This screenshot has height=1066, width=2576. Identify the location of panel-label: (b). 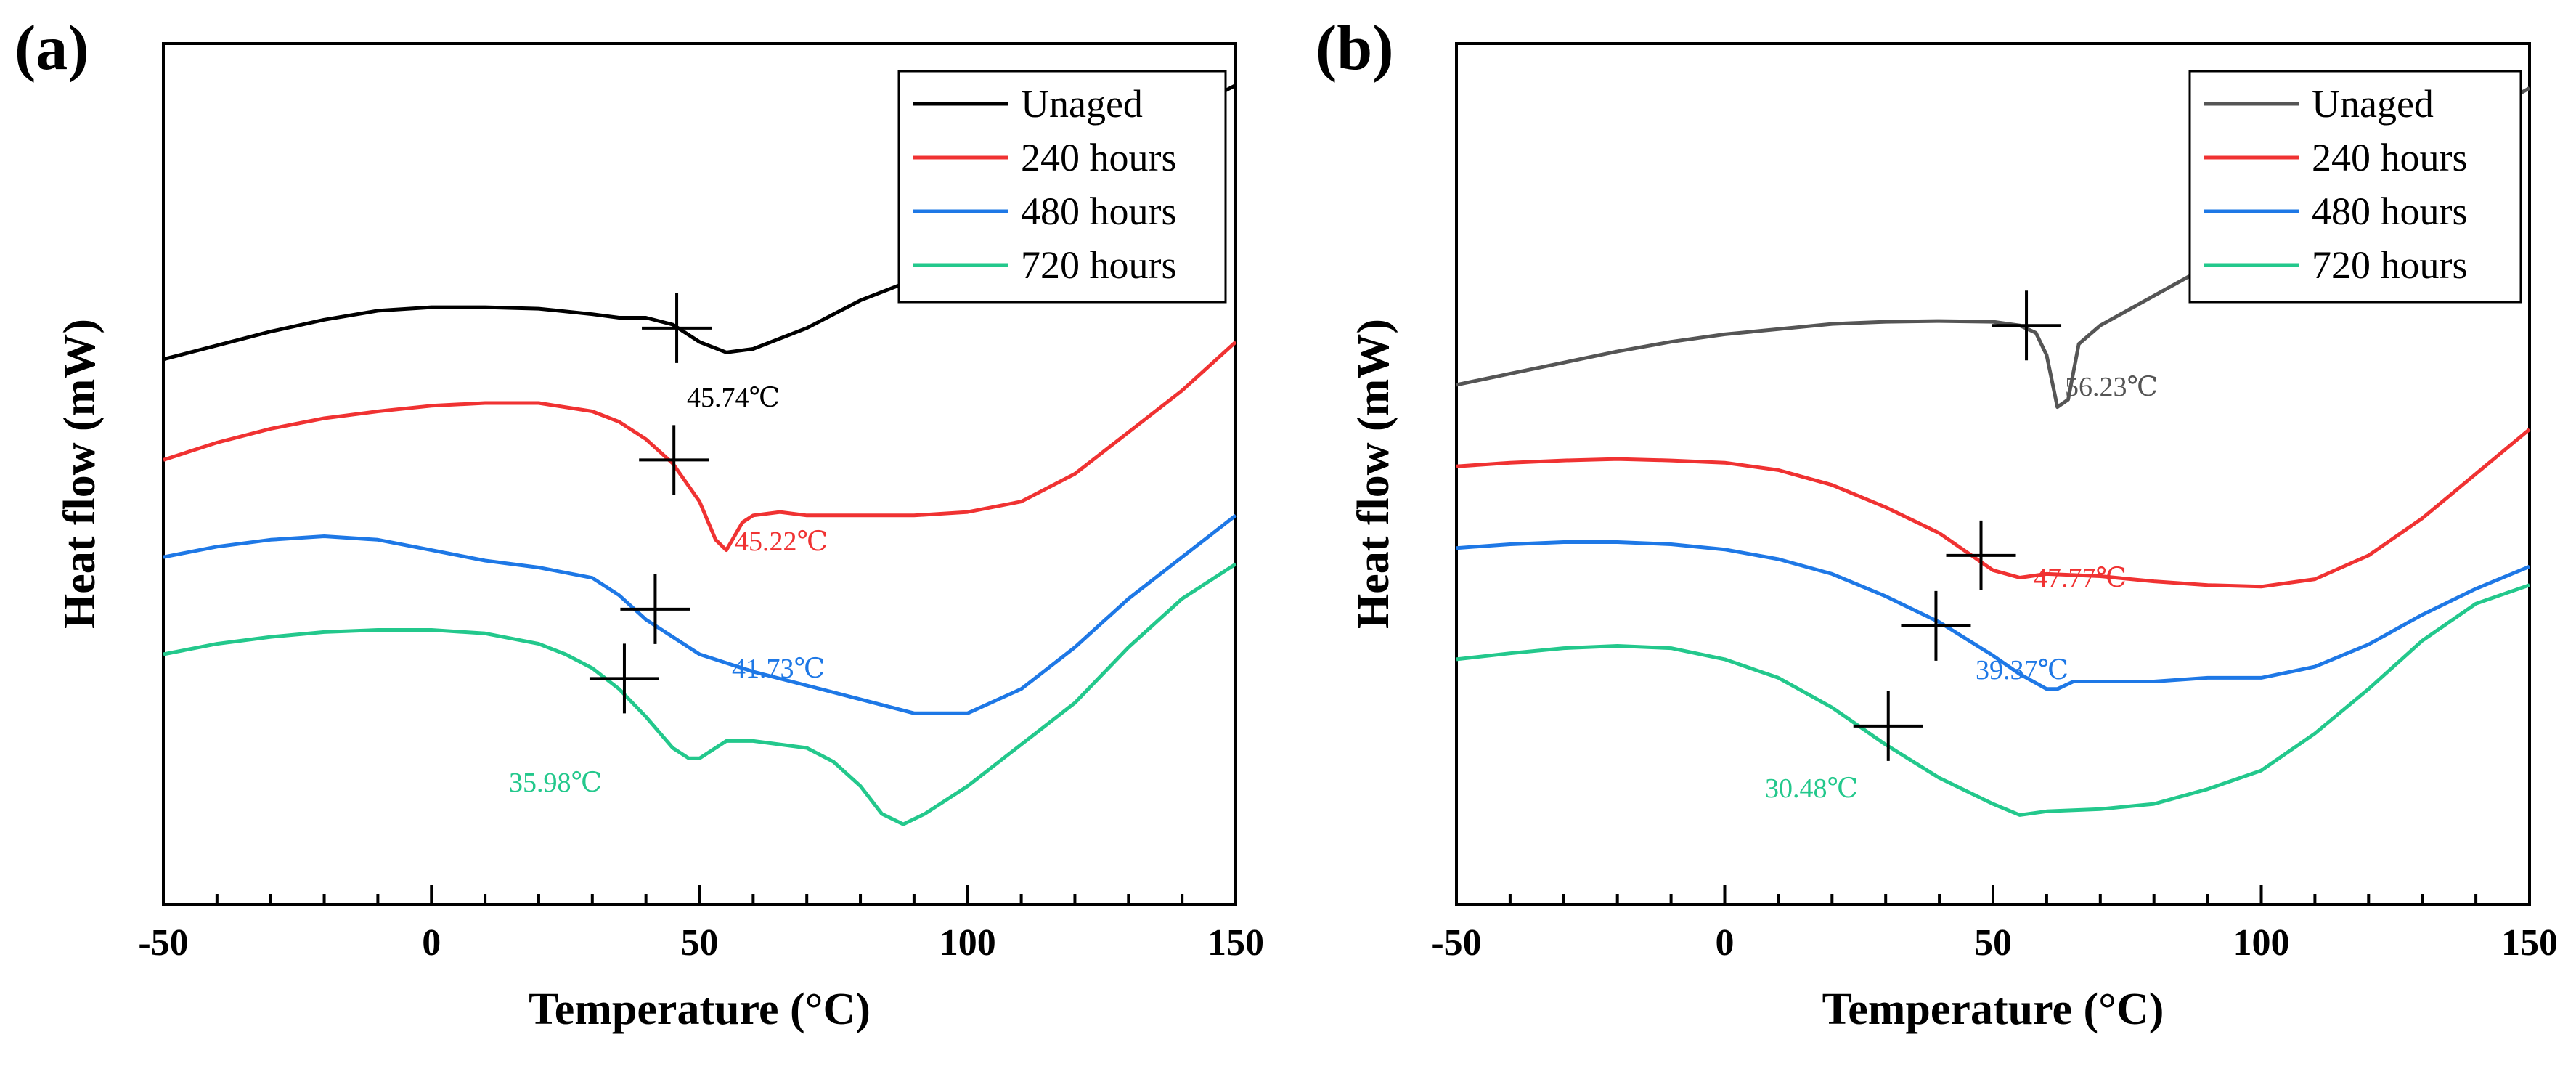
(1355, 48).